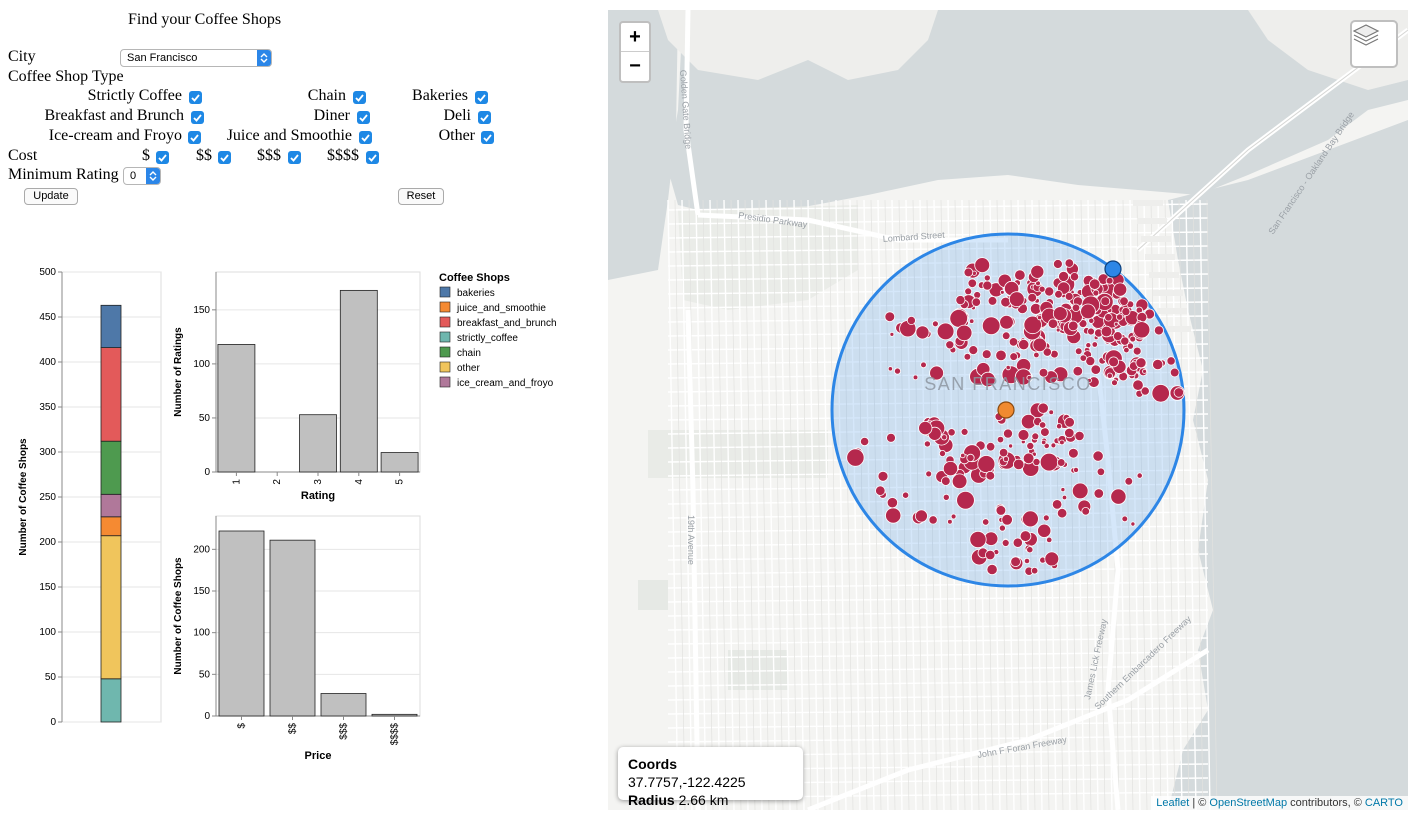  What do you see at coordinates (196, 58) in the screenshot?
I see `city-select: San Francisco` at bounding box center [196, 58].